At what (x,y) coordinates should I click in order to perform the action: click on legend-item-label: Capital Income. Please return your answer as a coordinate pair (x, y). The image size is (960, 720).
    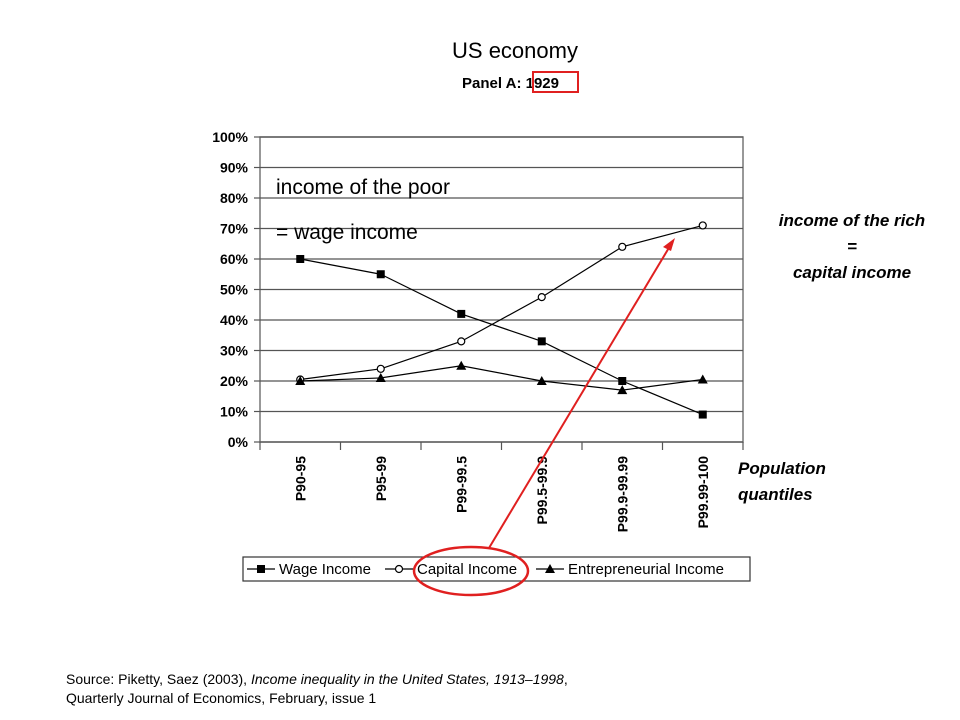
    Looking at the image, I should click on (467, 569).